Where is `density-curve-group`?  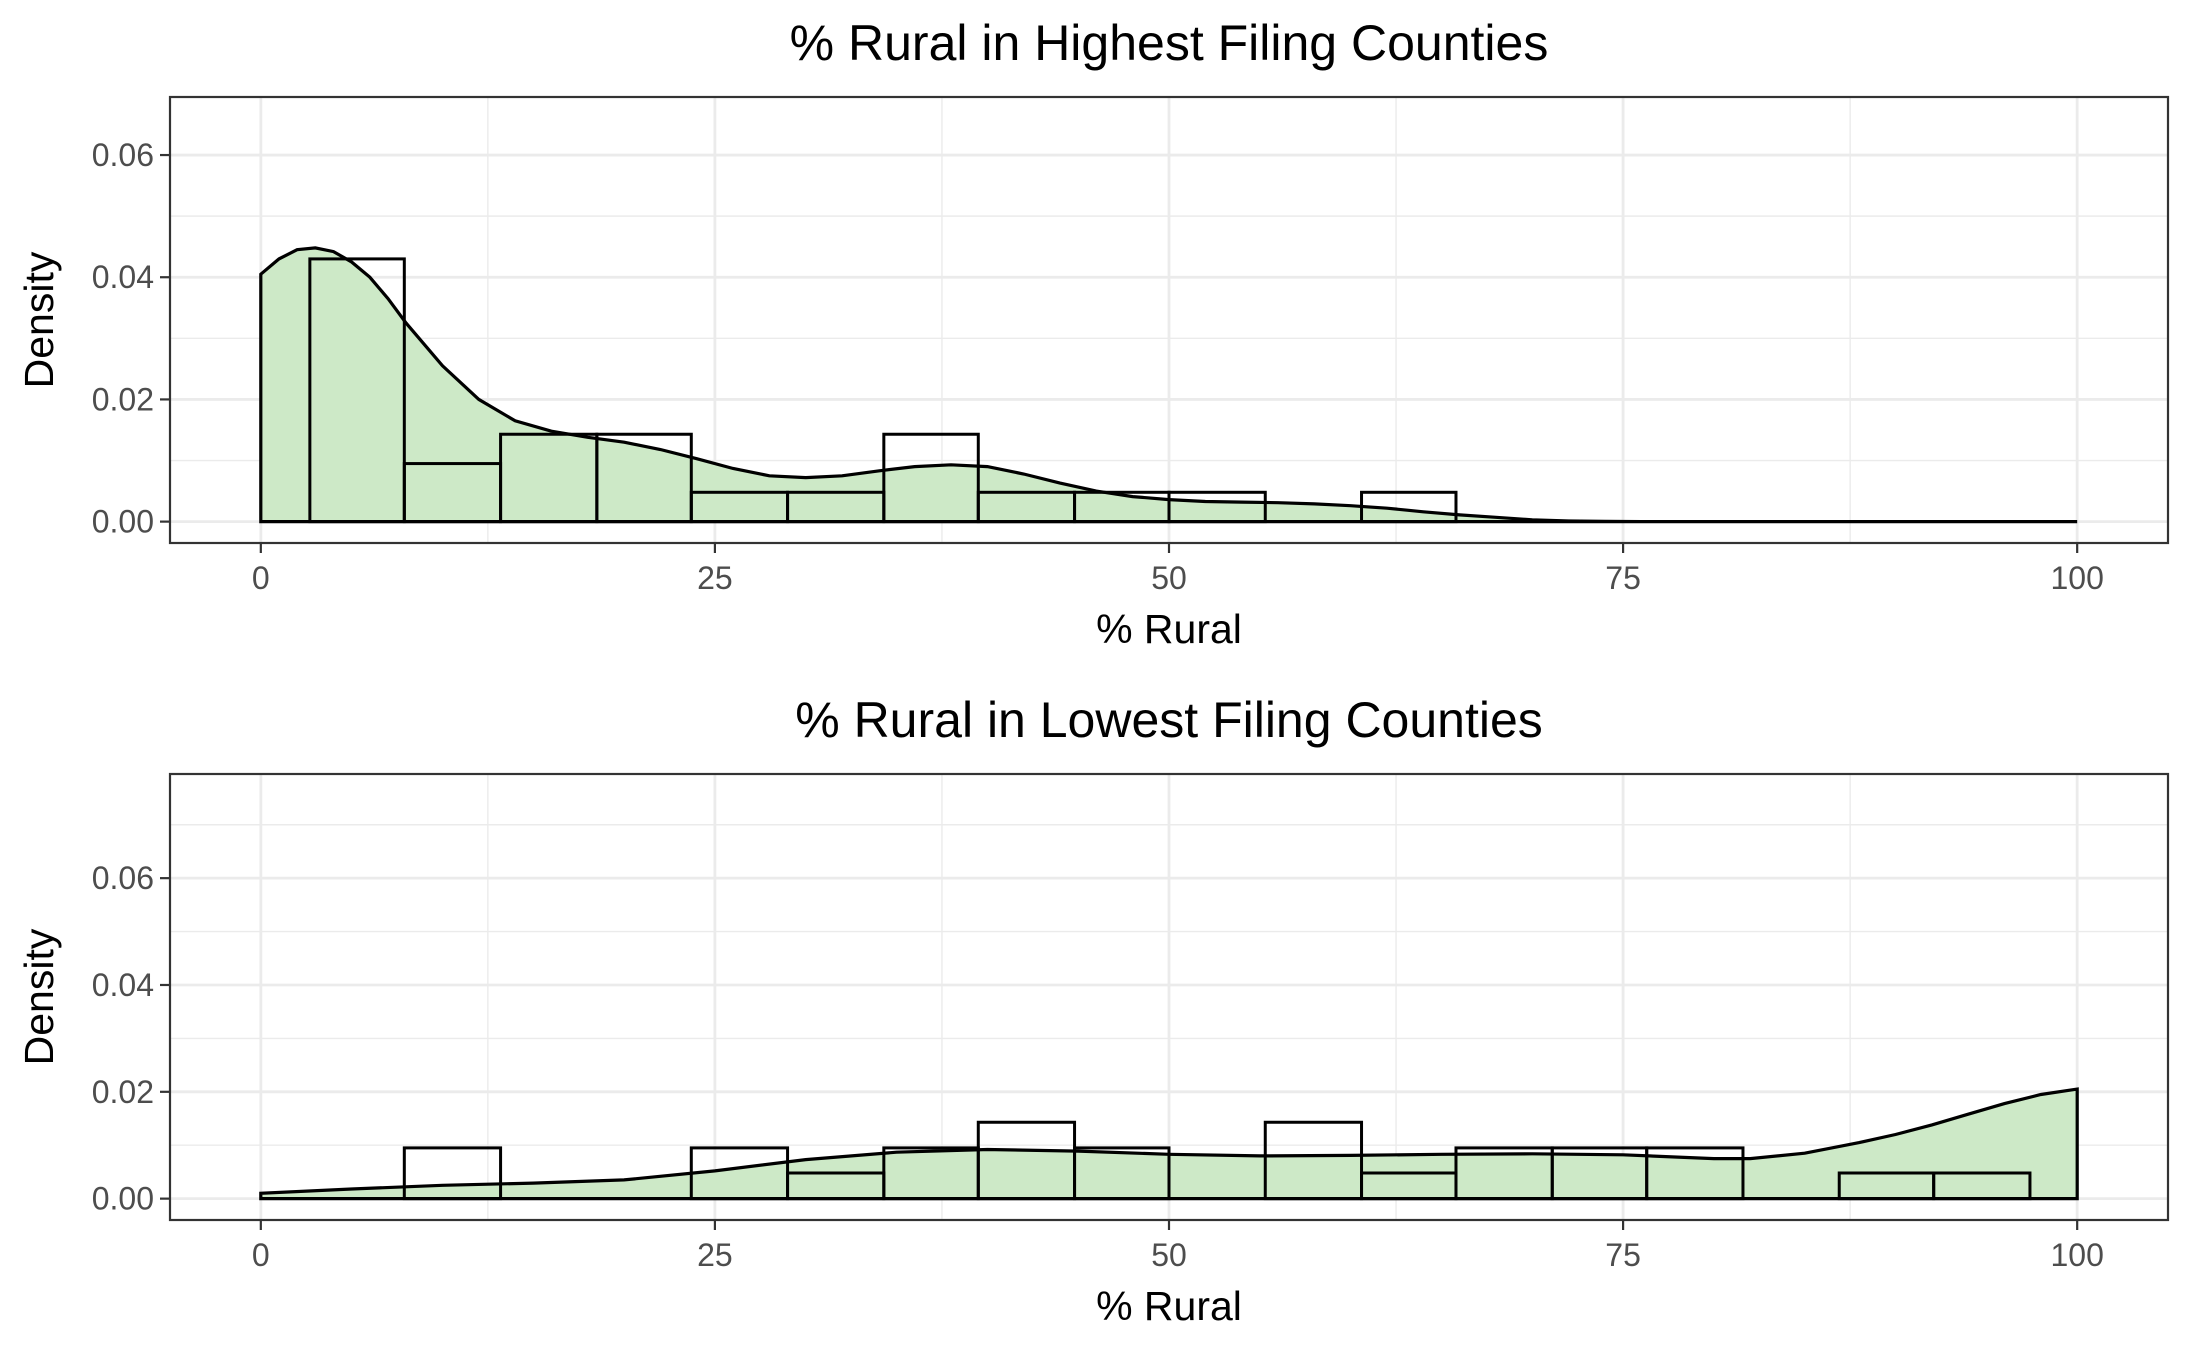 density-curve-group is located at coordinates (1169, 1144).